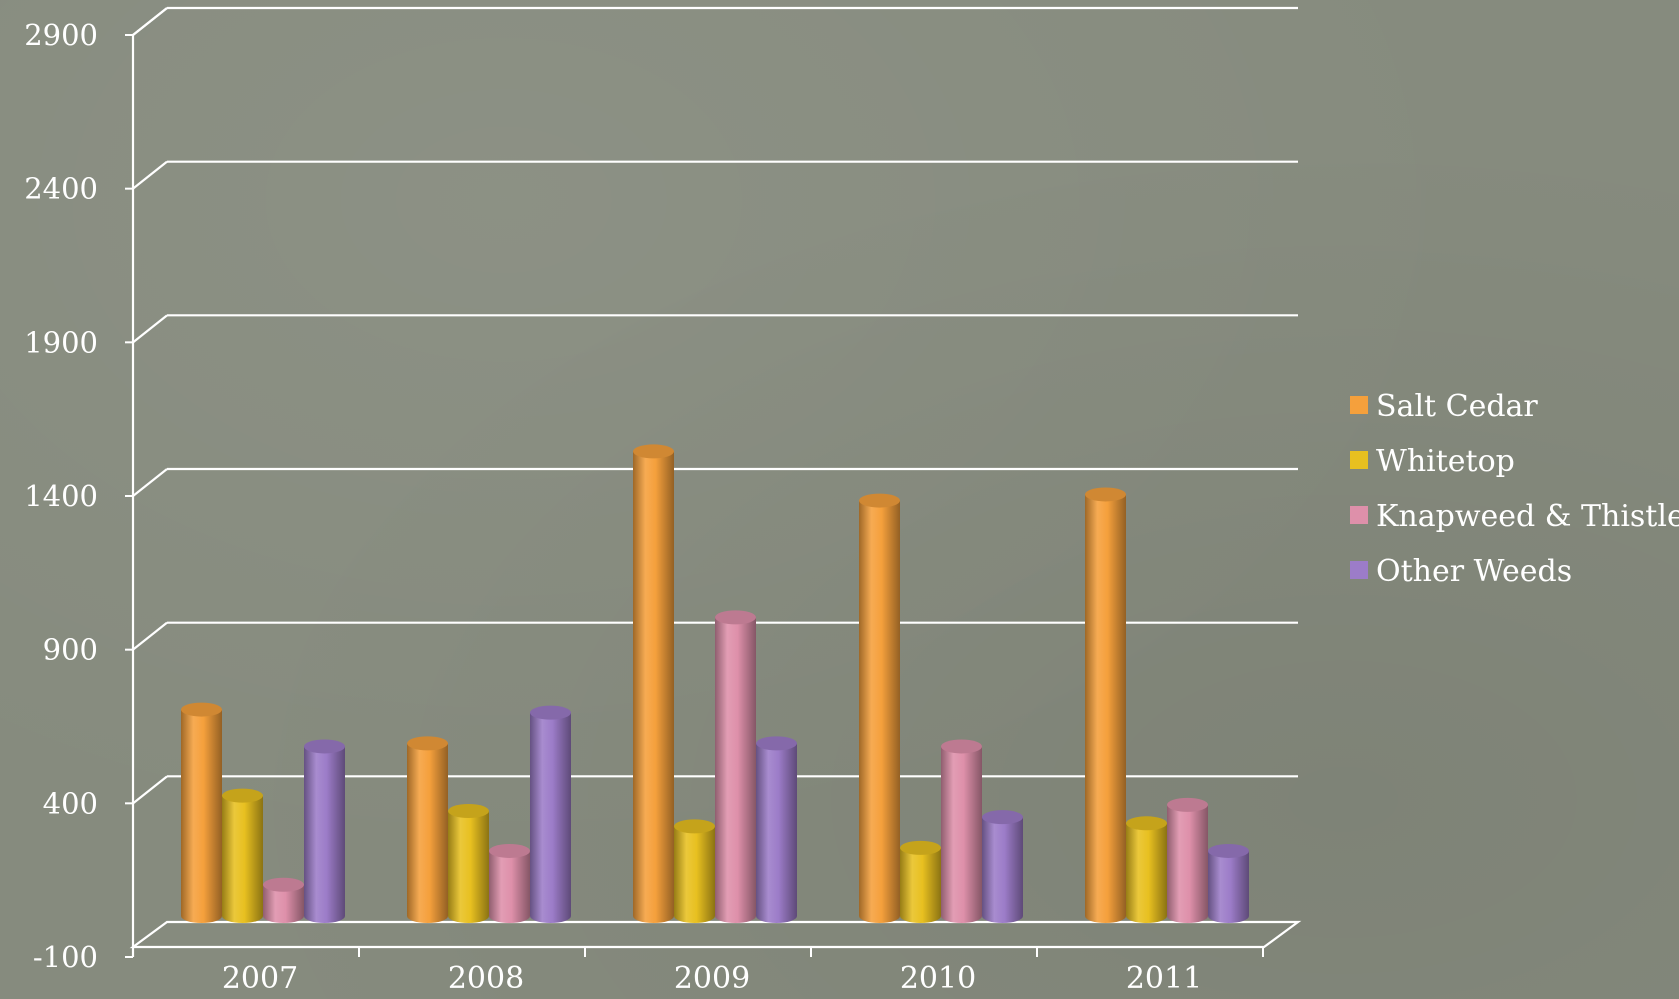 The image size is (1679, 999). What do you see at coordinates (260, 978) in the screenshot?
I see `x-tick-label: 2007` at bounding box center [260, 978].